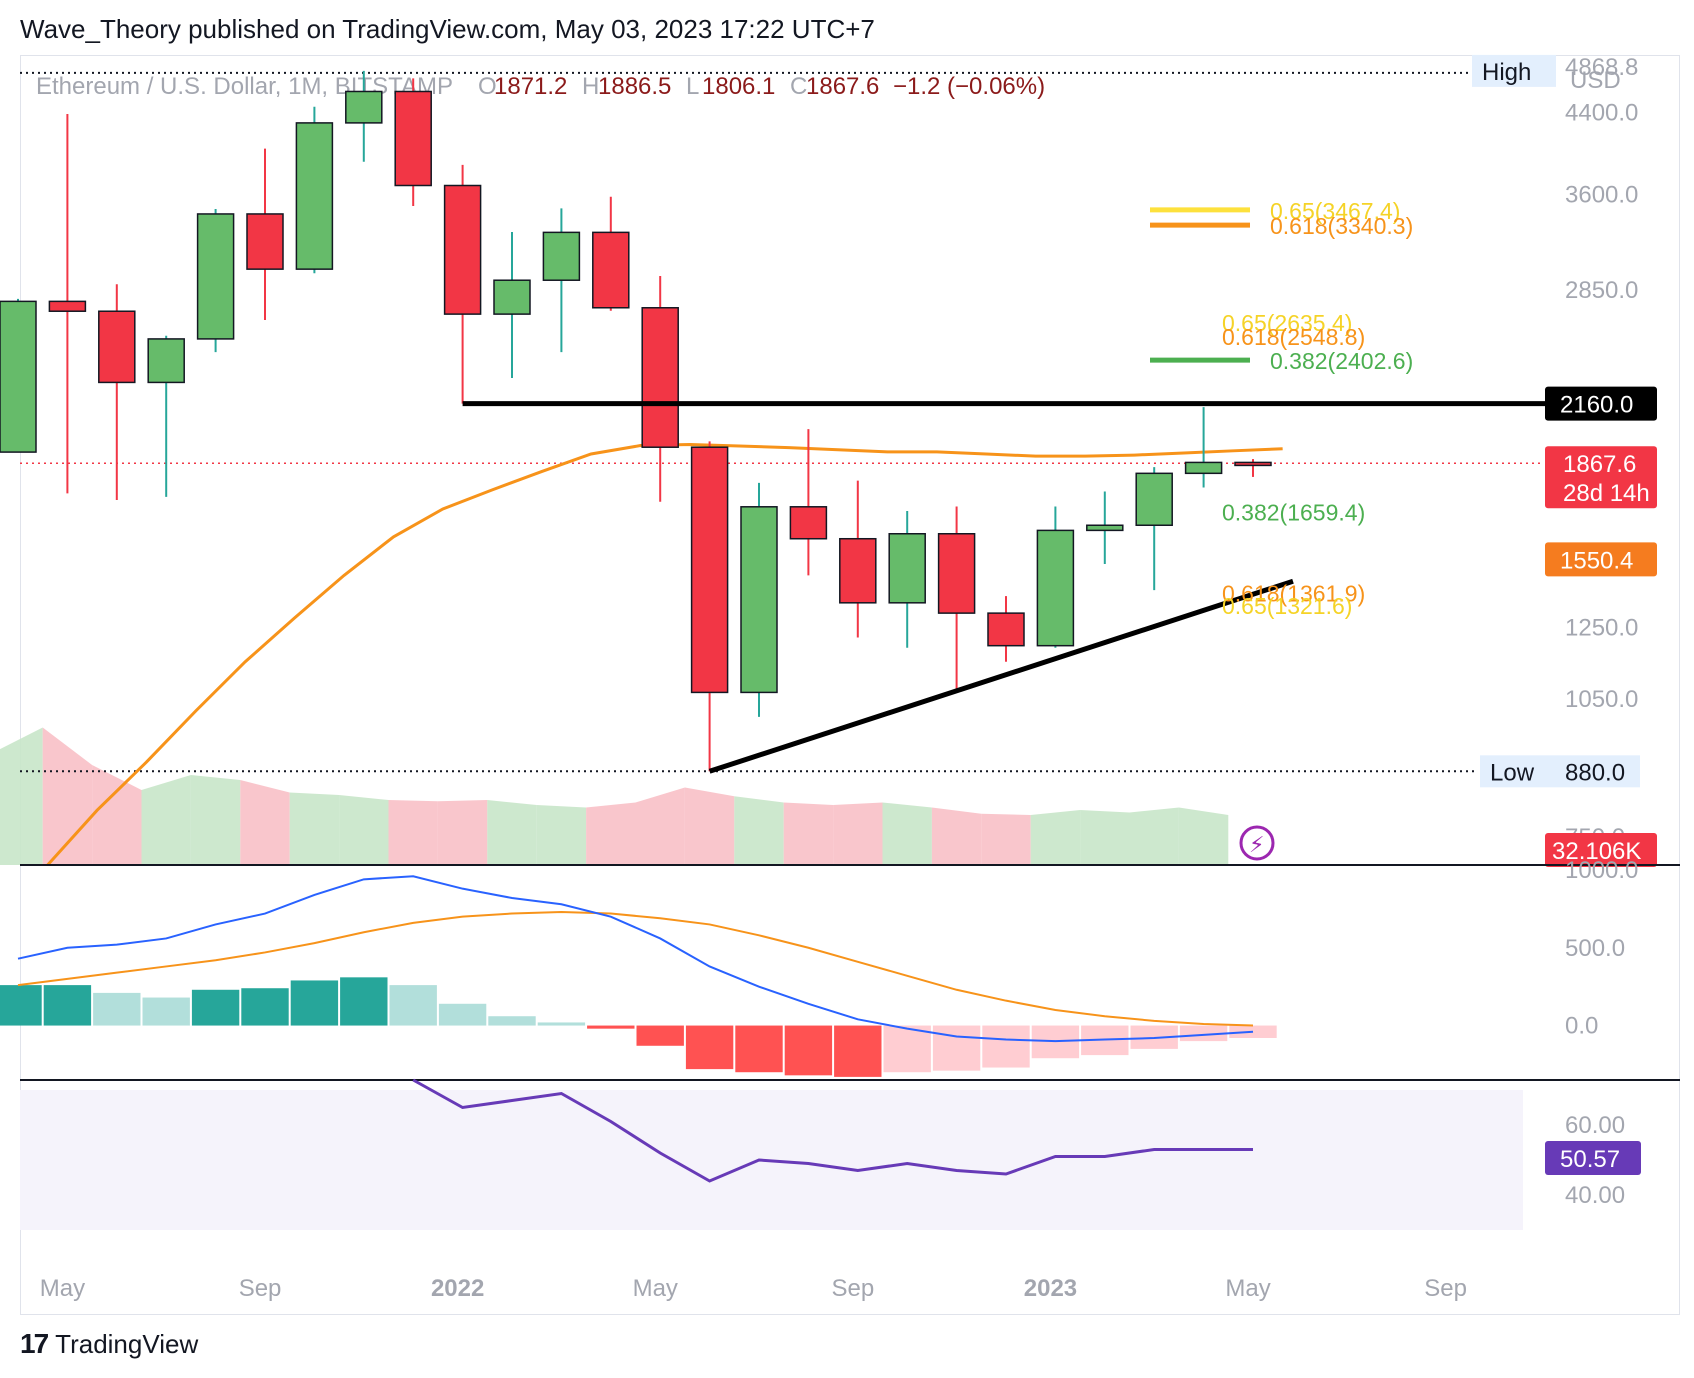 The width and height of the screenshot is (1694, 1378). What do you see at coordinates (487, 86) in the screenshot?
I see `ohlc-key-o: O` at bounding box center [487, 86].